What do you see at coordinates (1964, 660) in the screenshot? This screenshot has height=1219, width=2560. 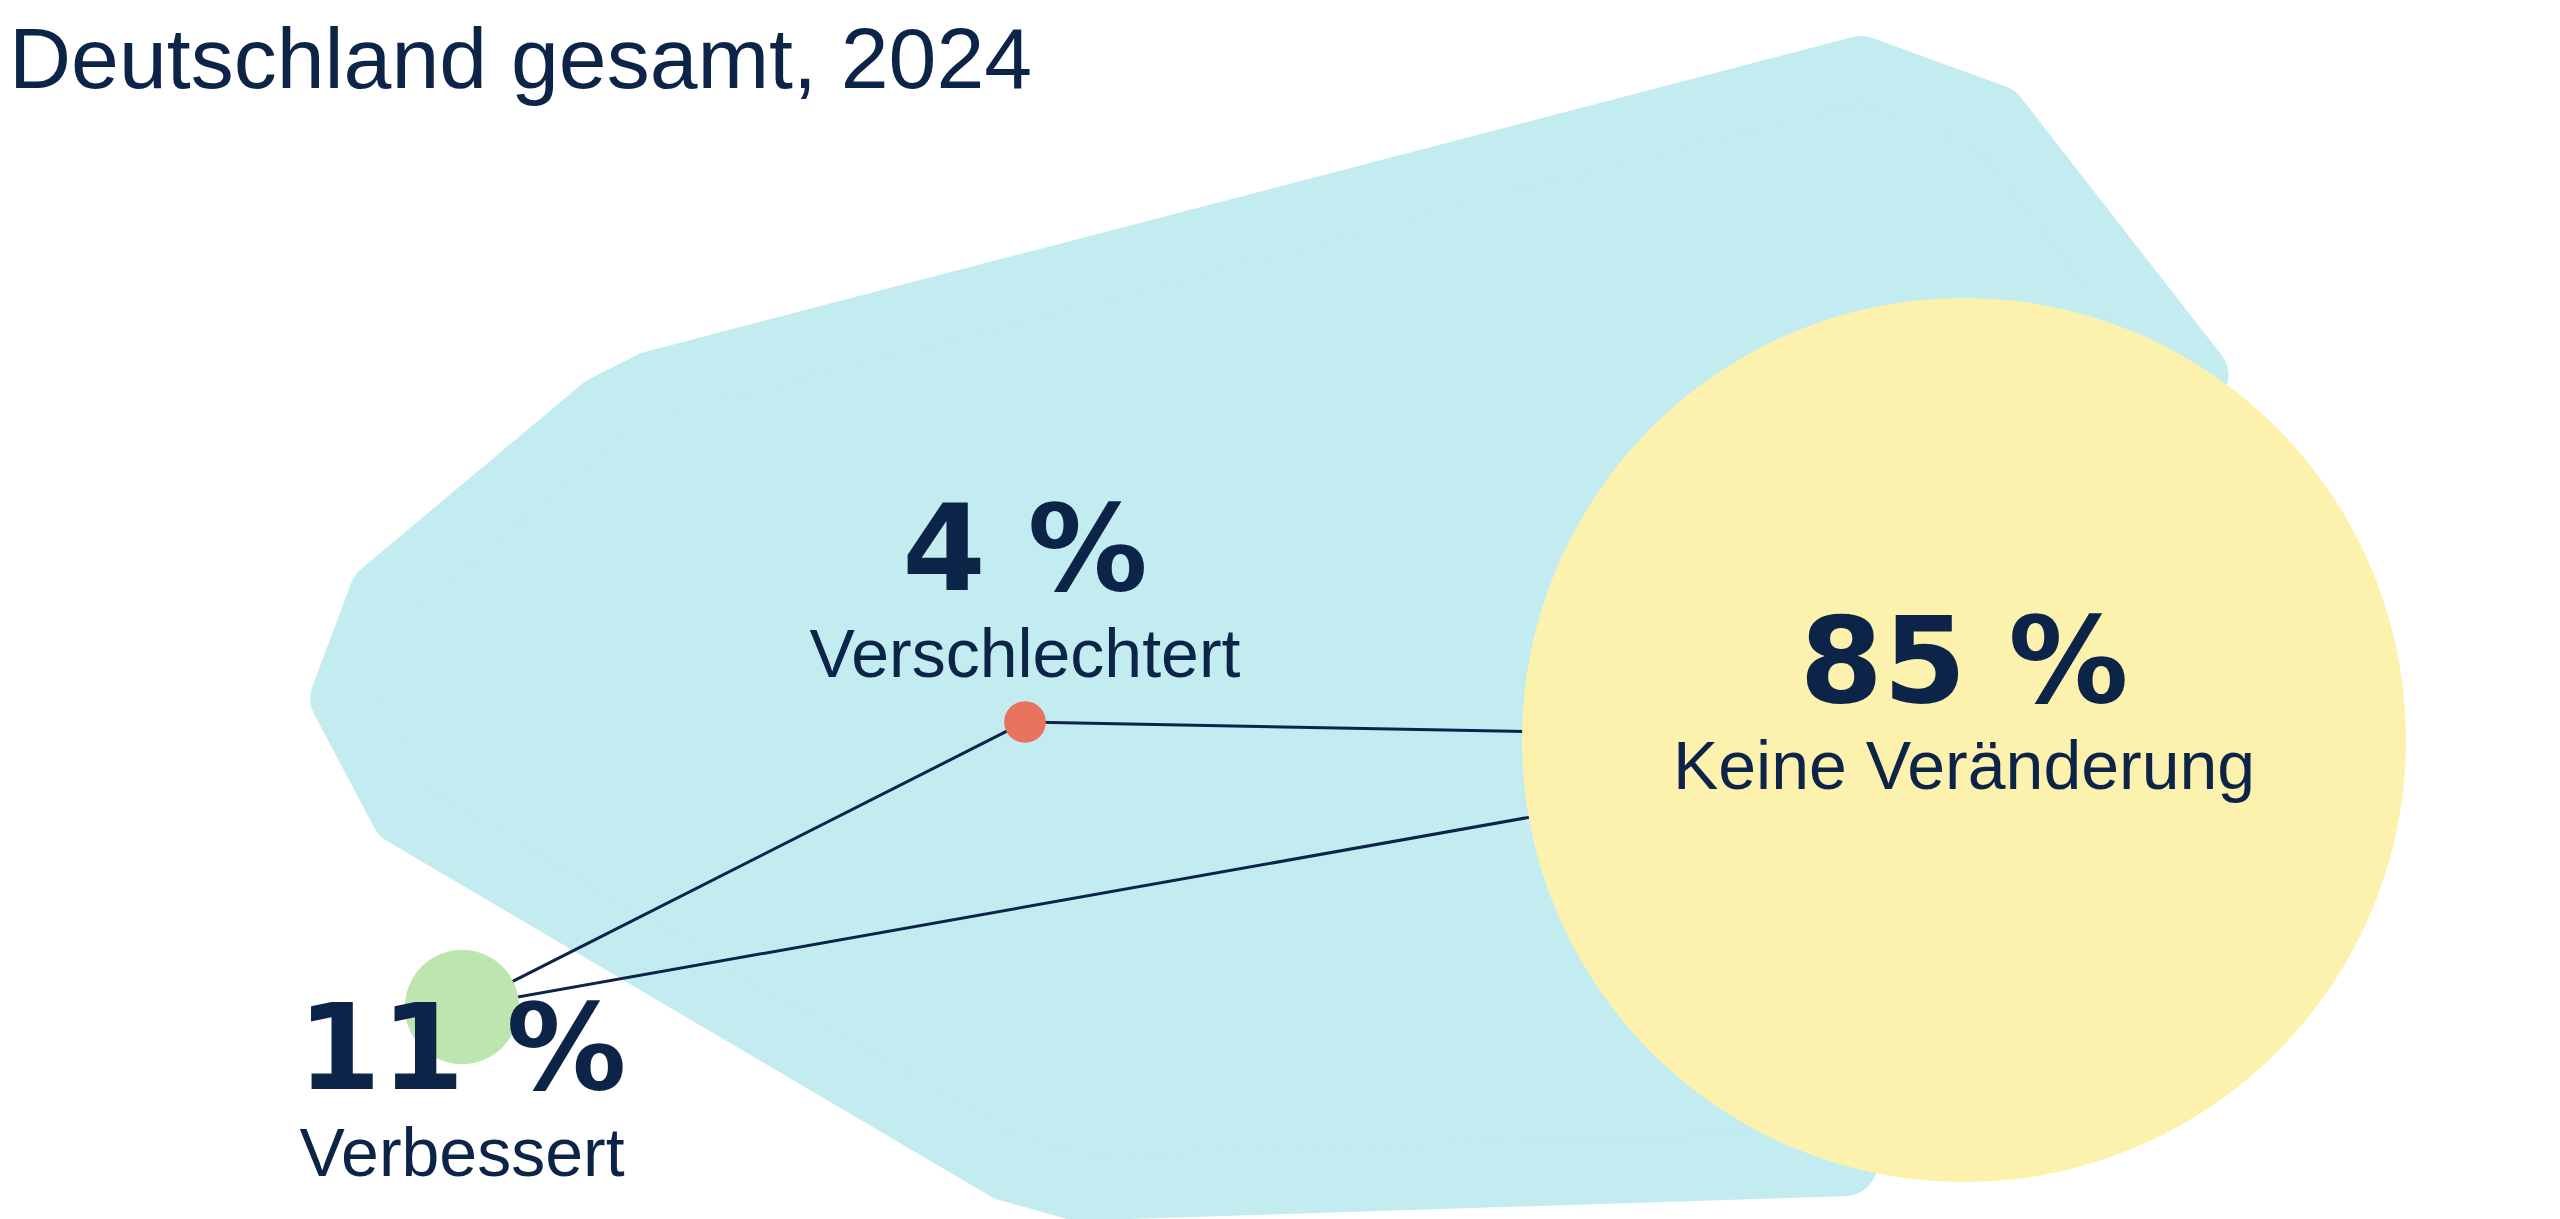 I see `data-label: 85 %` at bounding box center [1964, 660].